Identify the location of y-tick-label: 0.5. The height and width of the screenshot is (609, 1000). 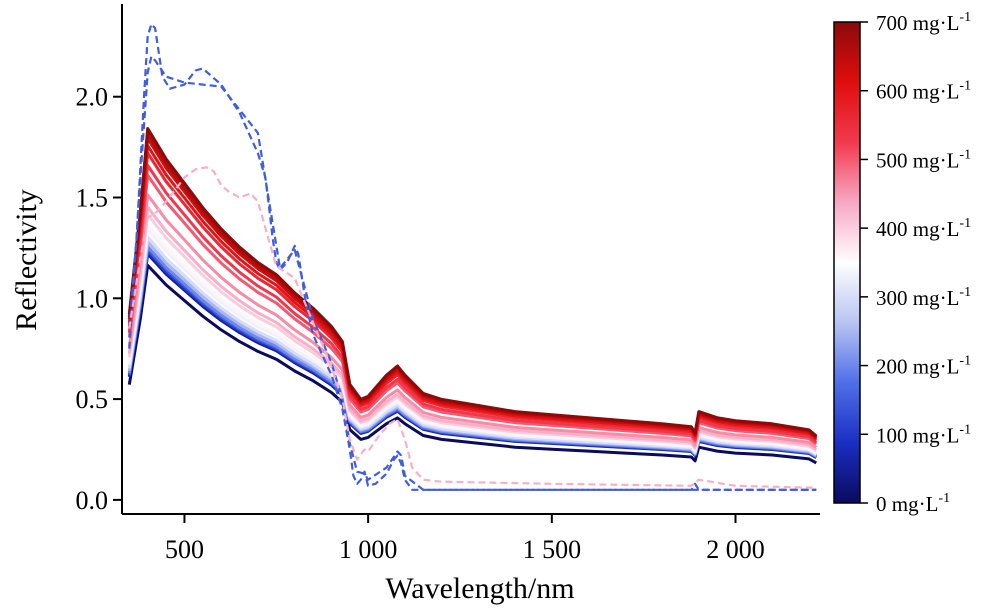
(92, 399).